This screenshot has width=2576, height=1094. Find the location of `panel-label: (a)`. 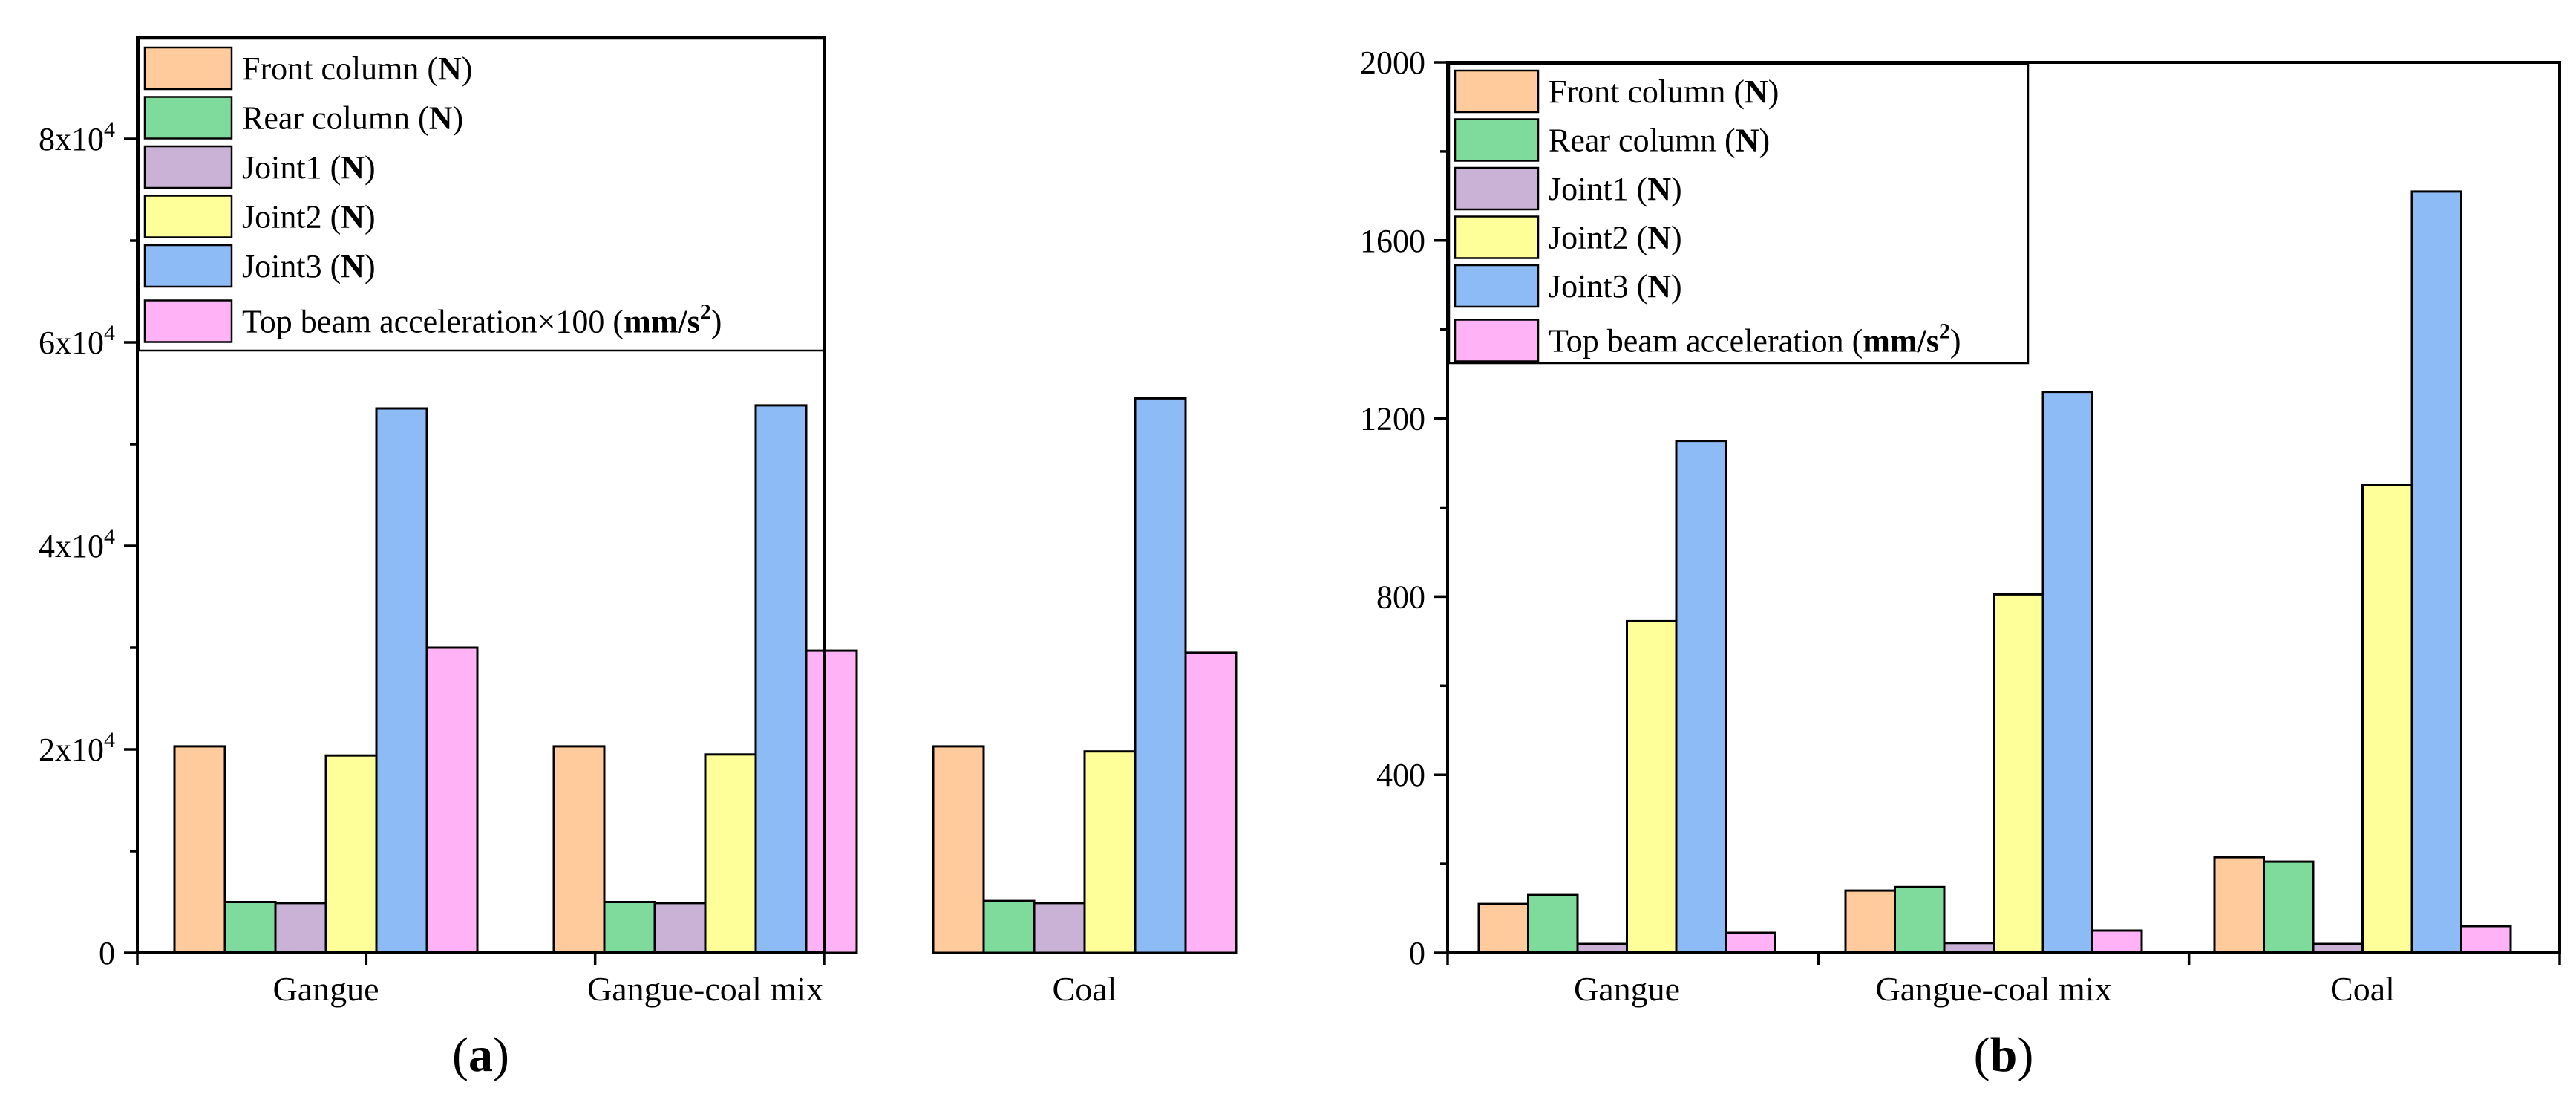

panel-label: (a) is located at coordinates (481, 1055).